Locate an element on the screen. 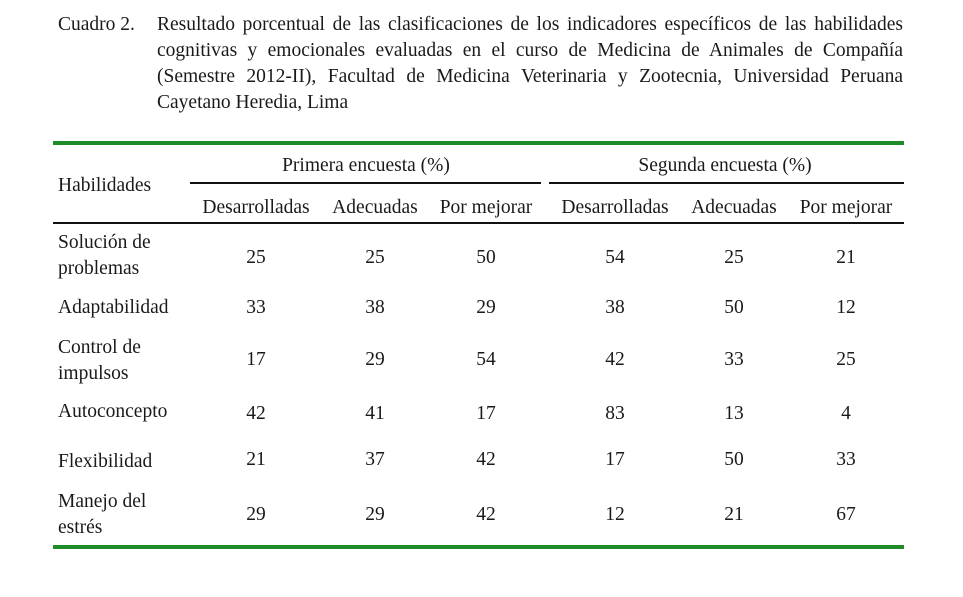  table-bottom-rule is located at coordinates (478, 547).